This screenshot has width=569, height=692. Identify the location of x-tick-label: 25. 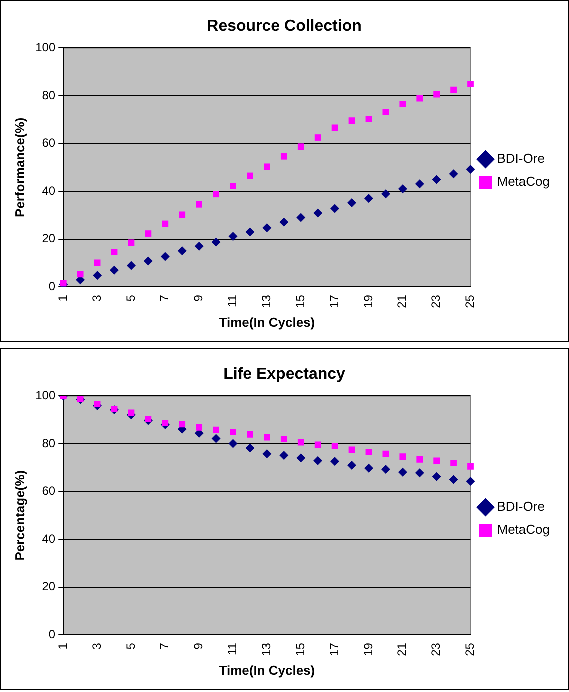
(470, 301).